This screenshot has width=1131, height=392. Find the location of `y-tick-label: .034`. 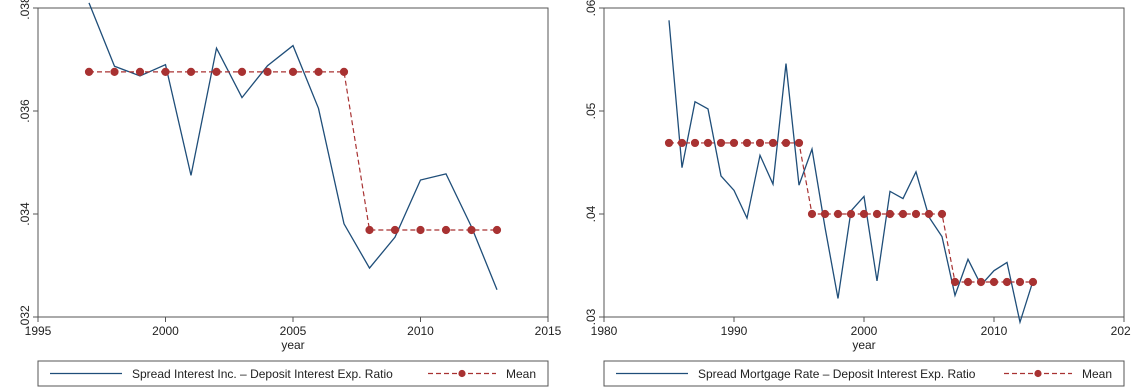

y-tick-label: .034 is located at coordinates (25, 214).